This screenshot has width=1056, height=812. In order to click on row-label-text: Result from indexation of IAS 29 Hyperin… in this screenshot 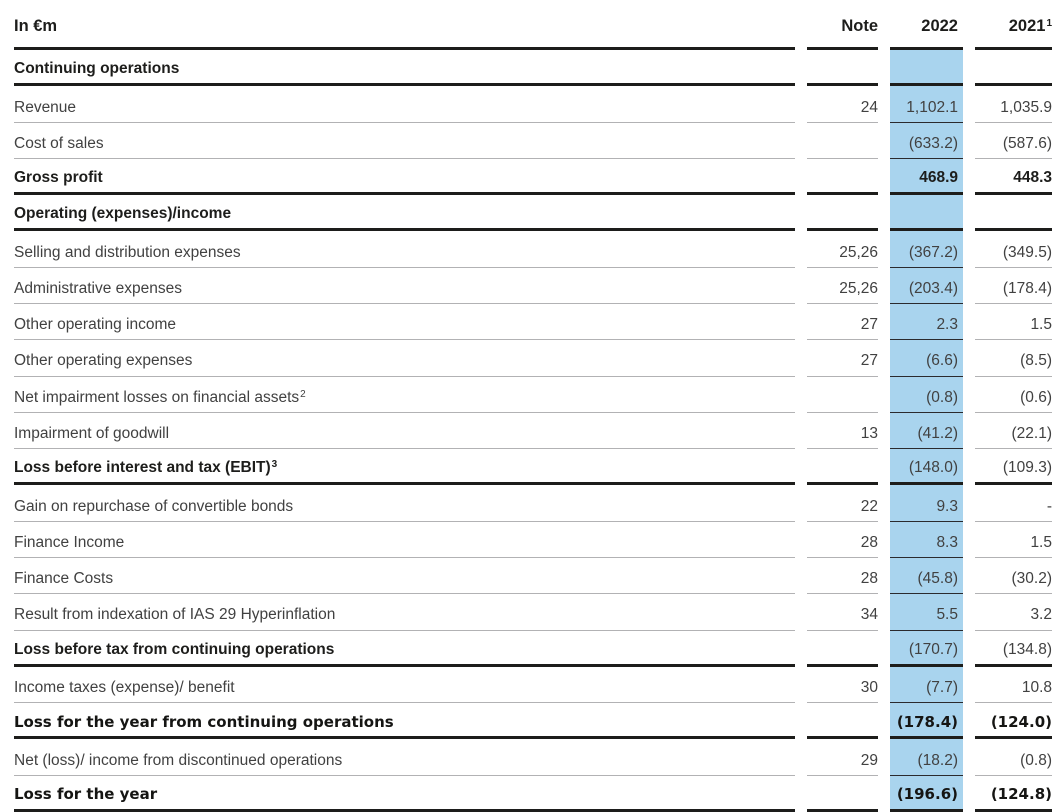, I will do `click(175, 615)`.